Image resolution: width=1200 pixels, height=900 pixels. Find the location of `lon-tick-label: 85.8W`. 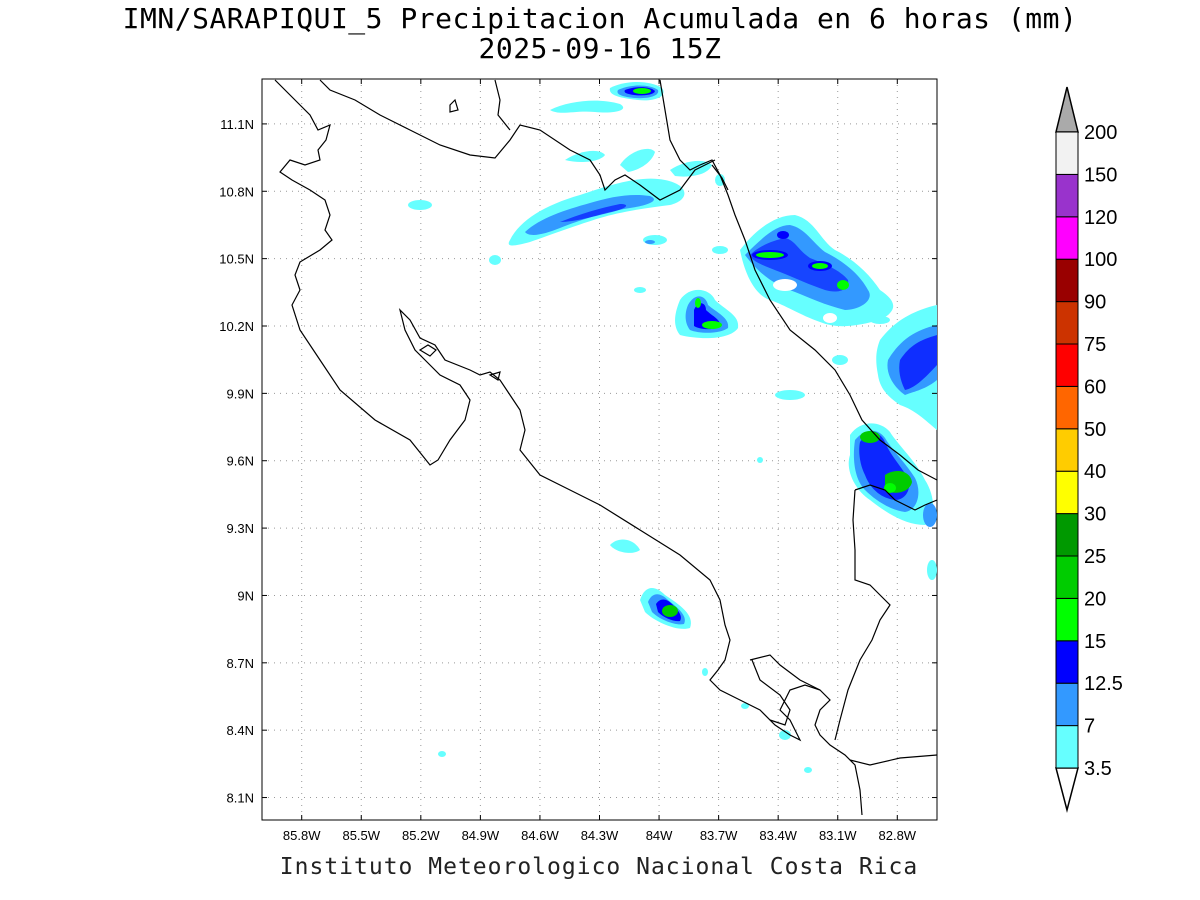

lon-tick-label: 85.8W is located at coordinates (302, 835).